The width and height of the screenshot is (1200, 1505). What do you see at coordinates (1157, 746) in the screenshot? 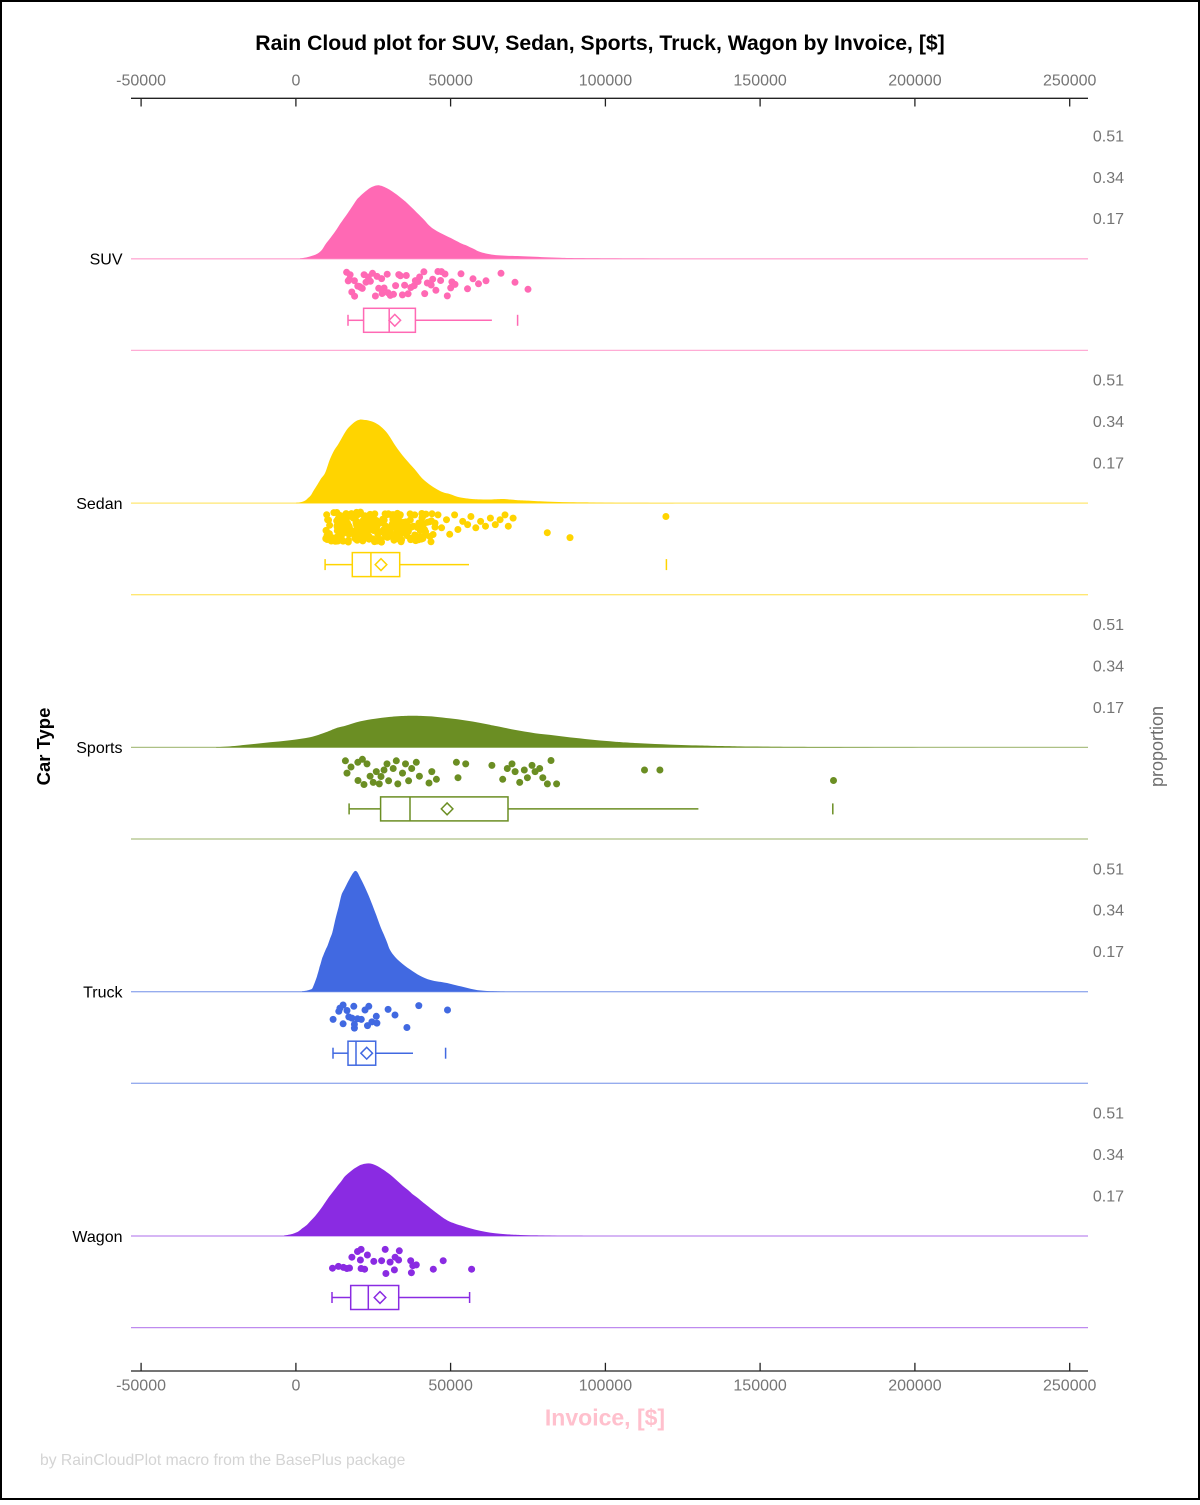
I see `svg-text: proportion` at bounding box center [1157, 746].